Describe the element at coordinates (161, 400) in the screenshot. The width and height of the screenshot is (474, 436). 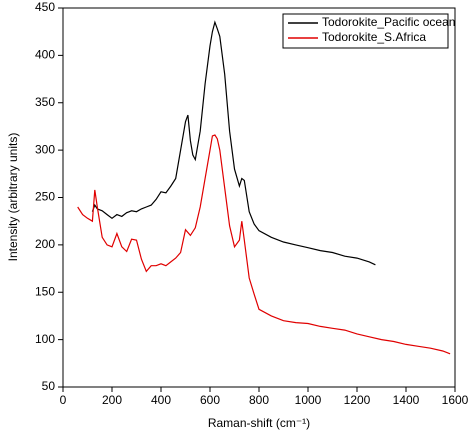
I see `x-tick-label: 400` at that location.